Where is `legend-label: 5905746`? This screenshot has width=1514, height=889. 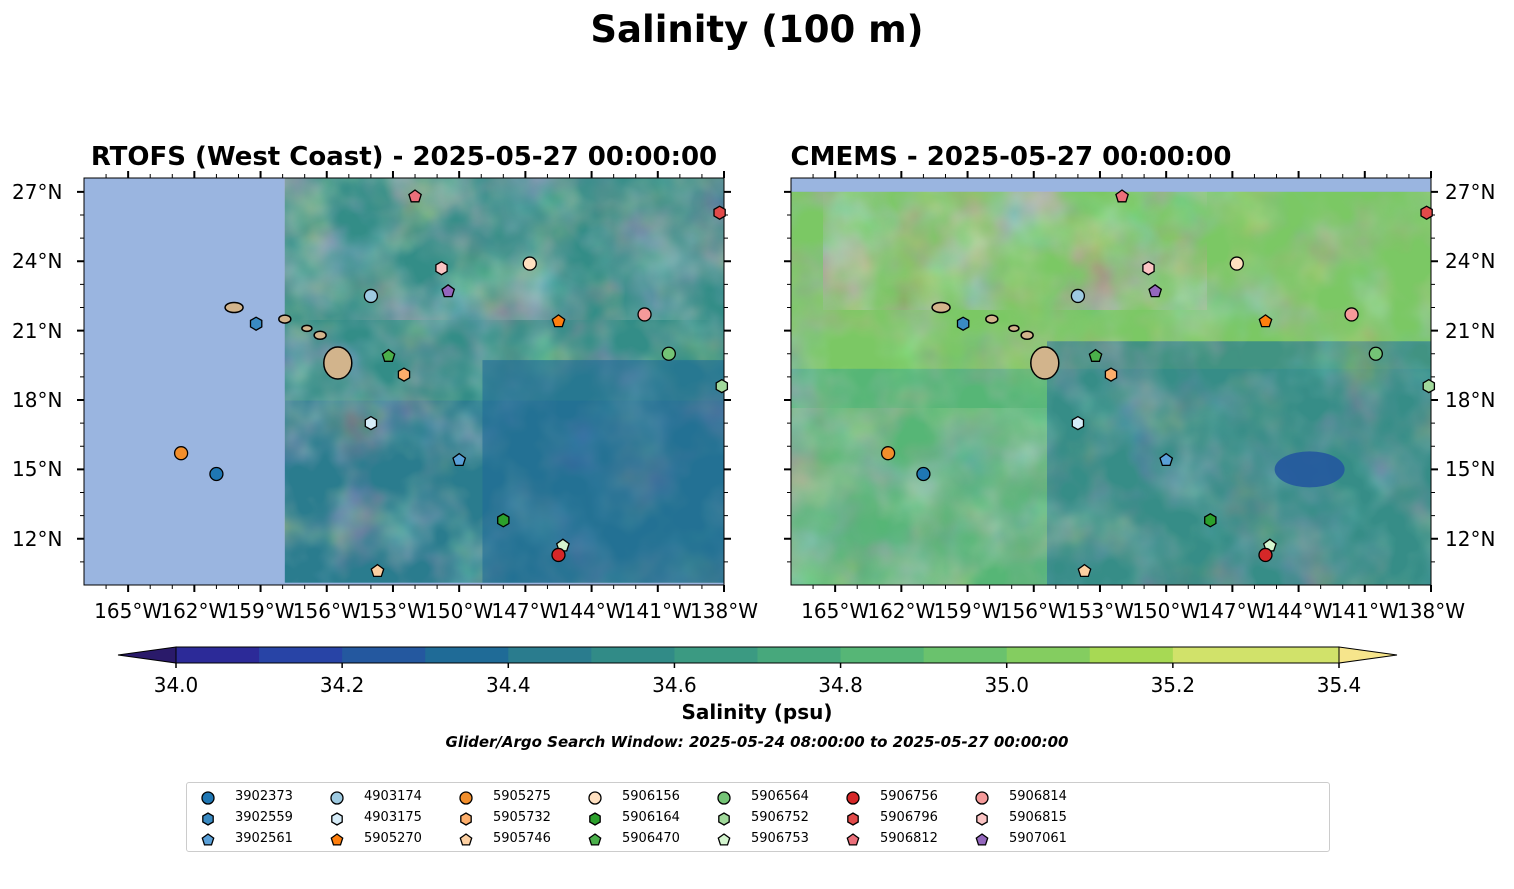 legend-label: 5905746 is located at coordinates (522, 838).